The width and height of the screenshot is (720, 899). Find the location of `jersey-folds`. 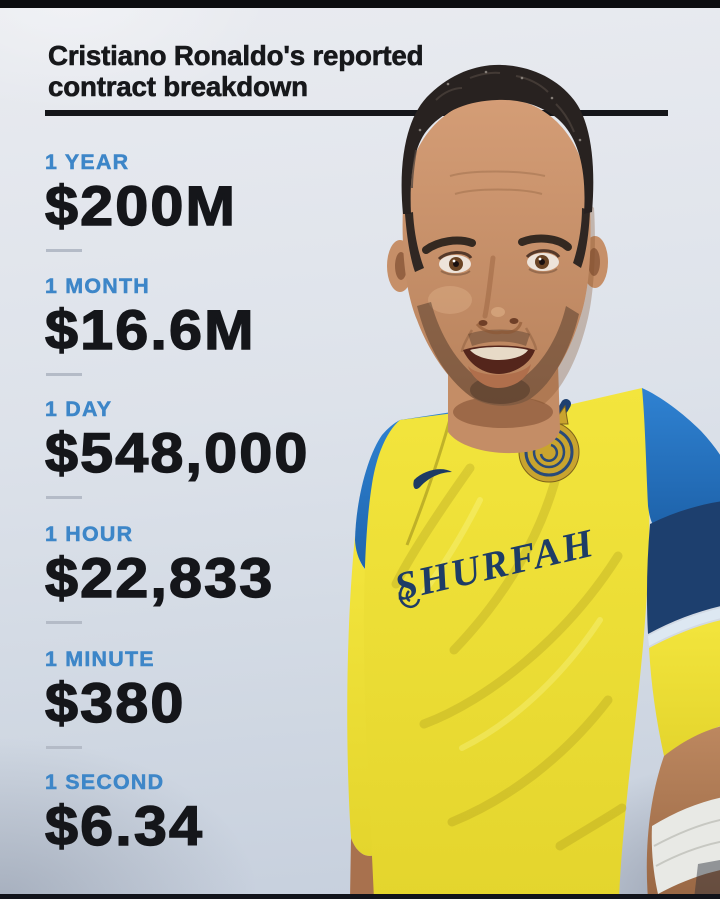

jersey-folds is located at coordinates (509, 654).